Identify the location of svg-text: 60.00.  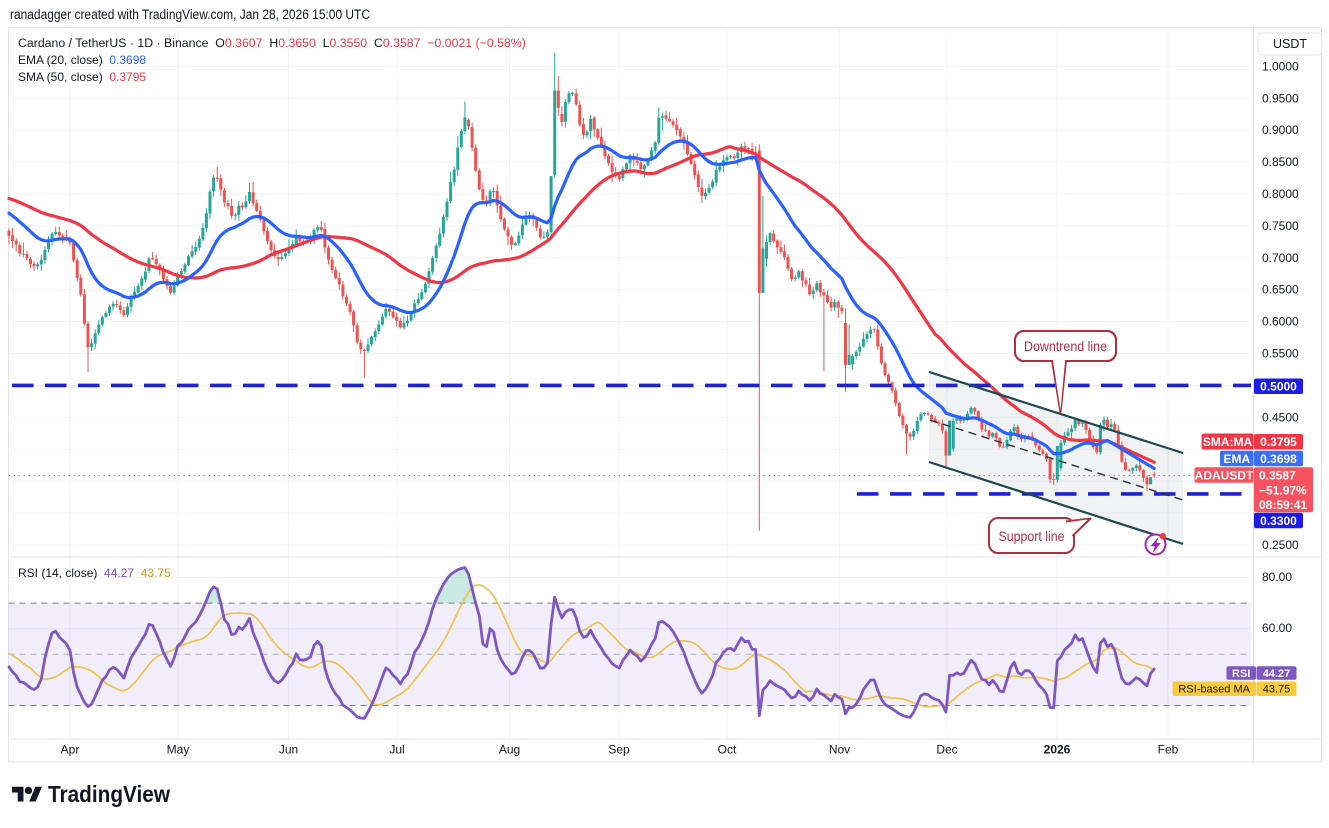
(1277, 628).